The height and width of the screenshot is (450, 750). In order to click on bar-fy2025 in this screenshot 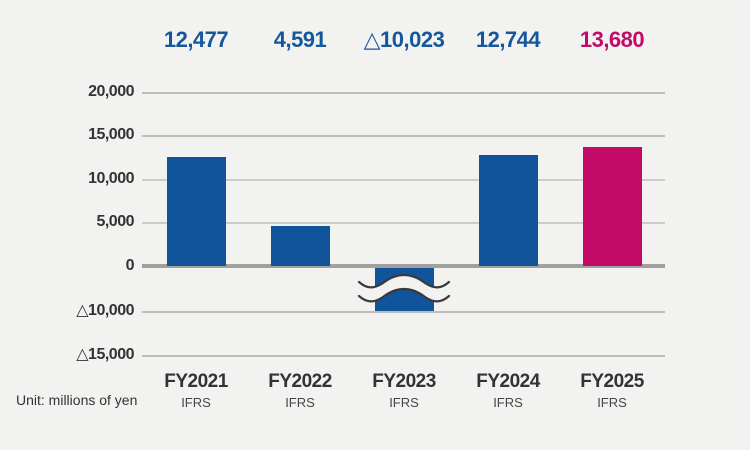, I will do `click(612, 206)`.